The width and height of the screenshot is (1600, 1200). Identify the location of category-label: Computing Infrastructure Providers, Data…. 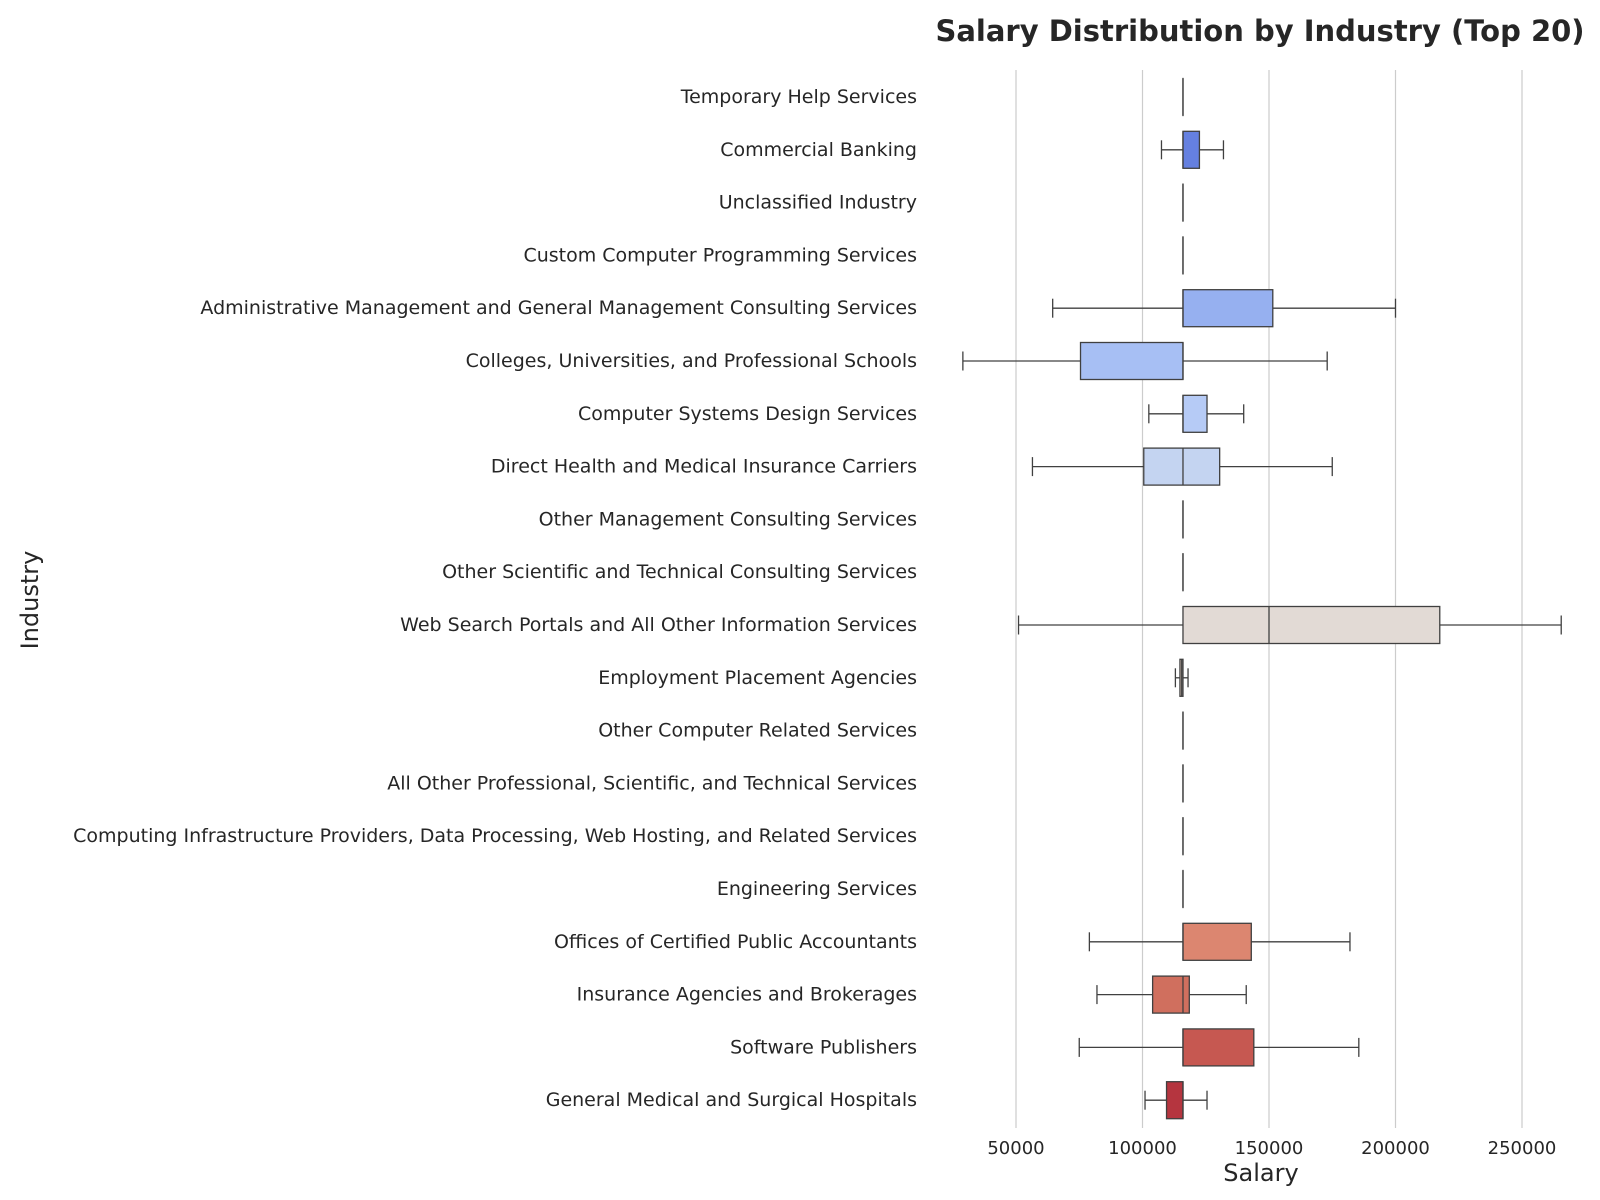
(495, 836).